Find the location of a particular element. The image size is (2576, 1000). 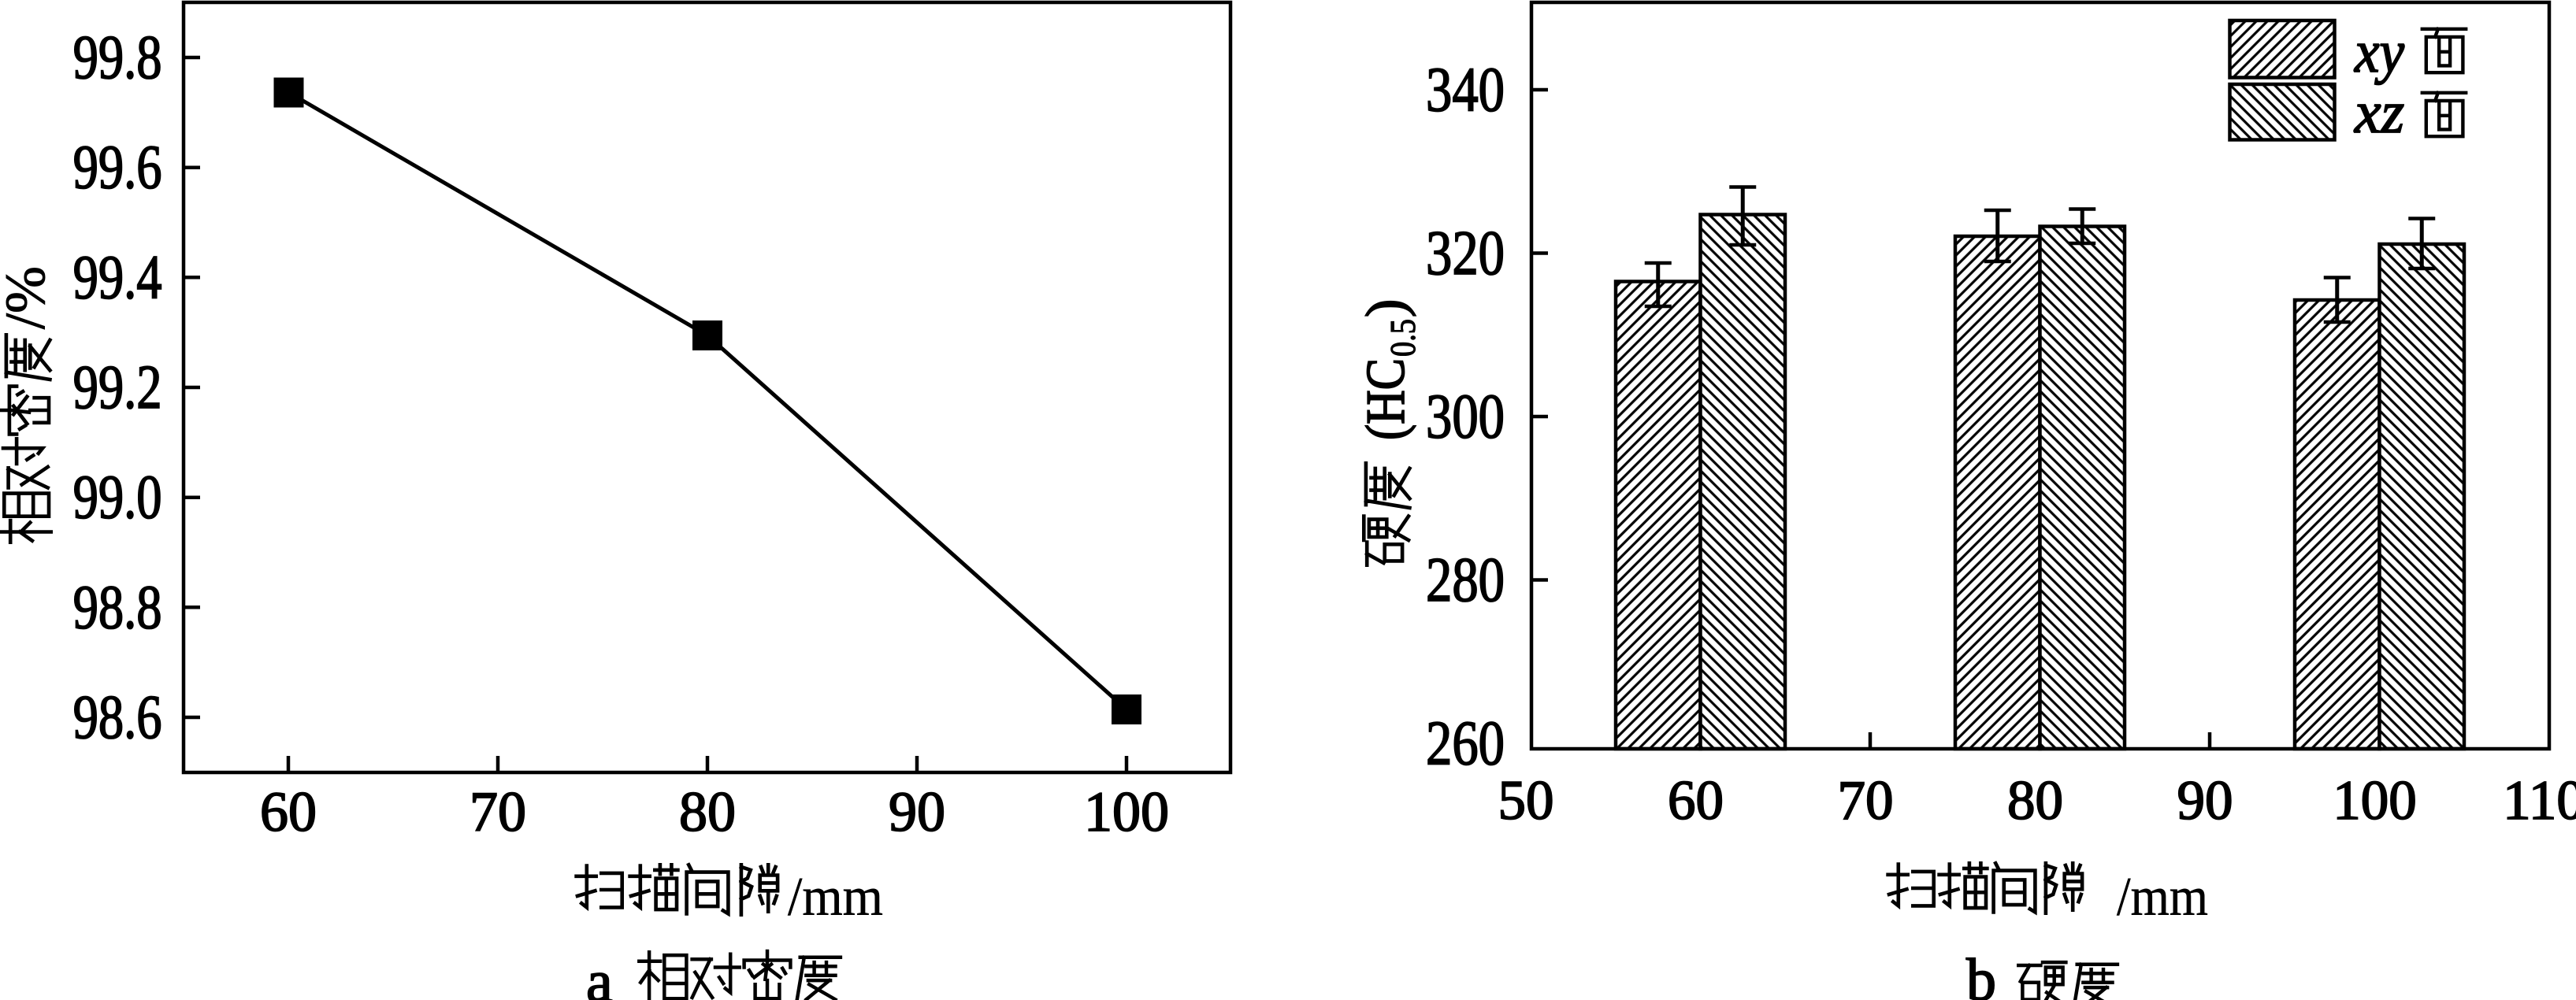

svg-text: 98.8 is located at coordinates (117, 607).